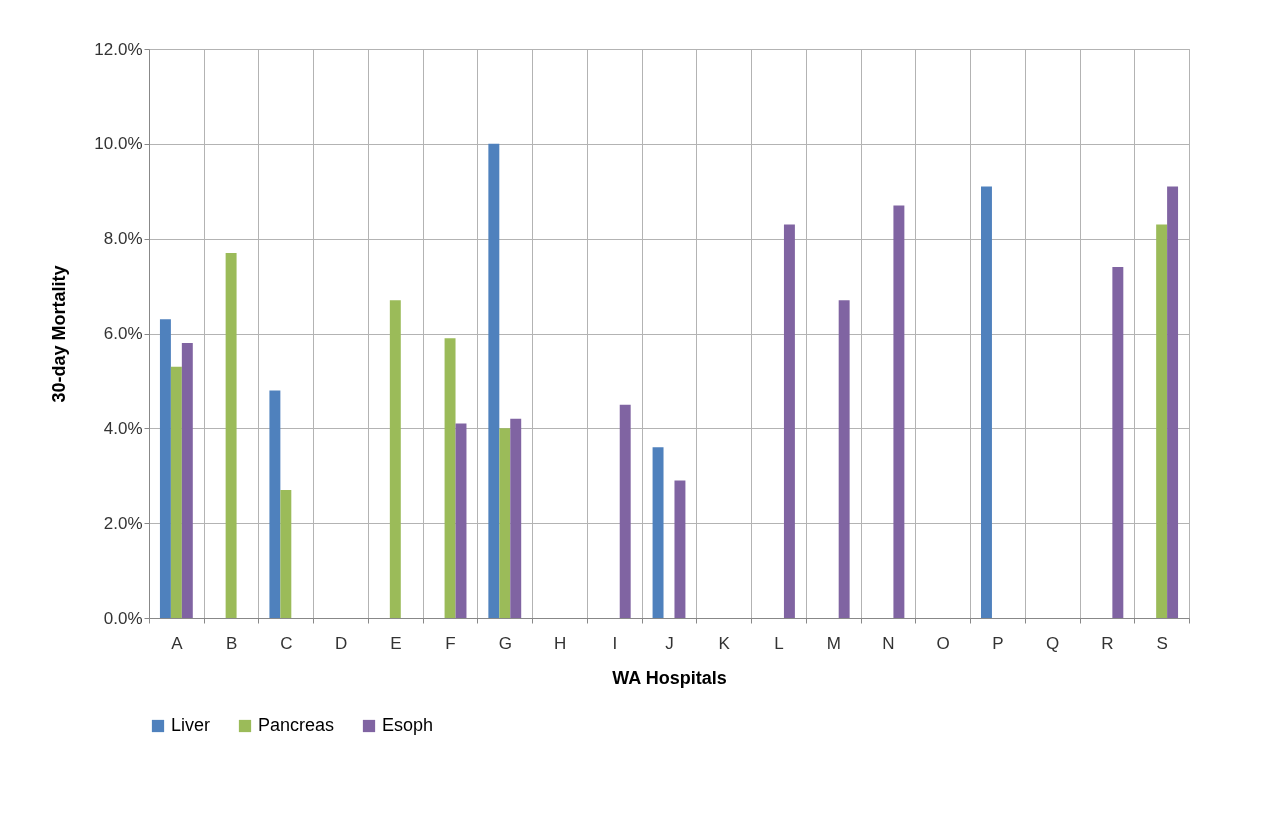 This screenshot has width=1284, height=822. I want to click on x-axis-title: WA Hospitals, so click(669, 677).